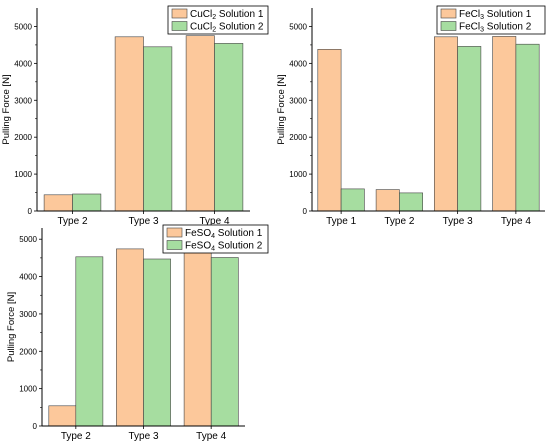  What do you see at coordinates (227, 15) in the screenshot?
I see `legend-entry-label: CuCl2 Solution 1` at bounding box center [227, 15].